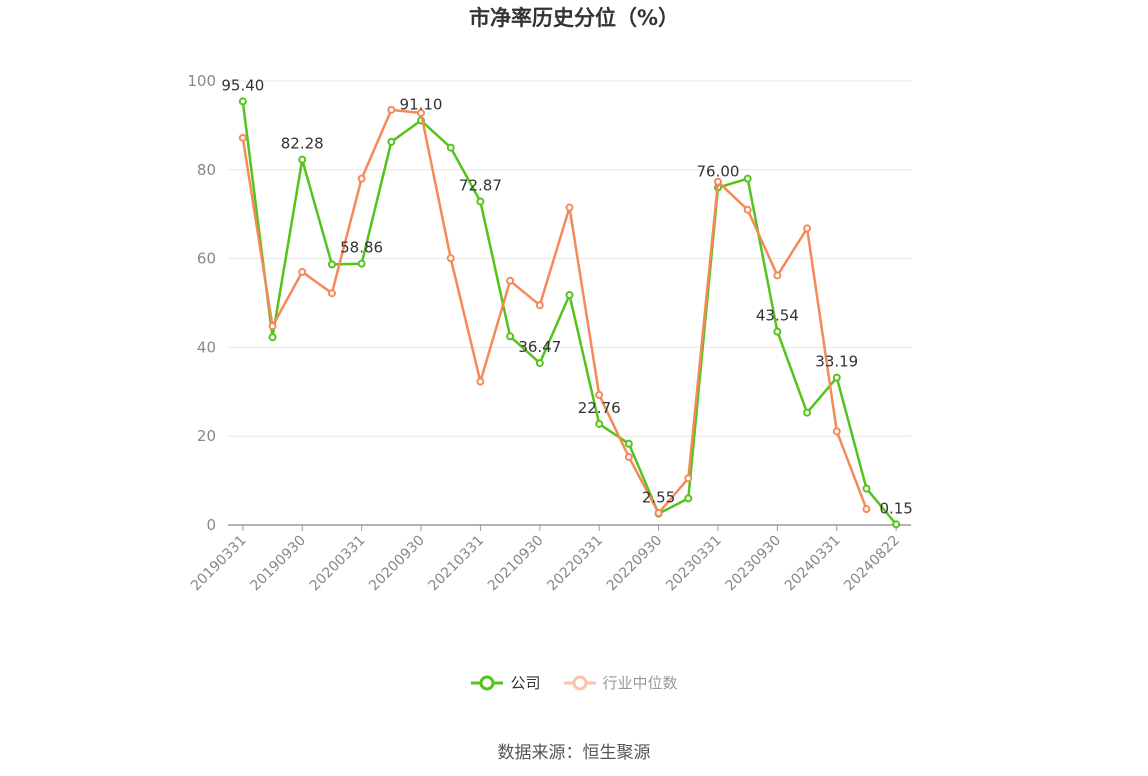 The image size is (1148, 776). Describe the element at coordinates (278, 564) in the screenshot. I see `x-tick-label: 20190930` at that location.